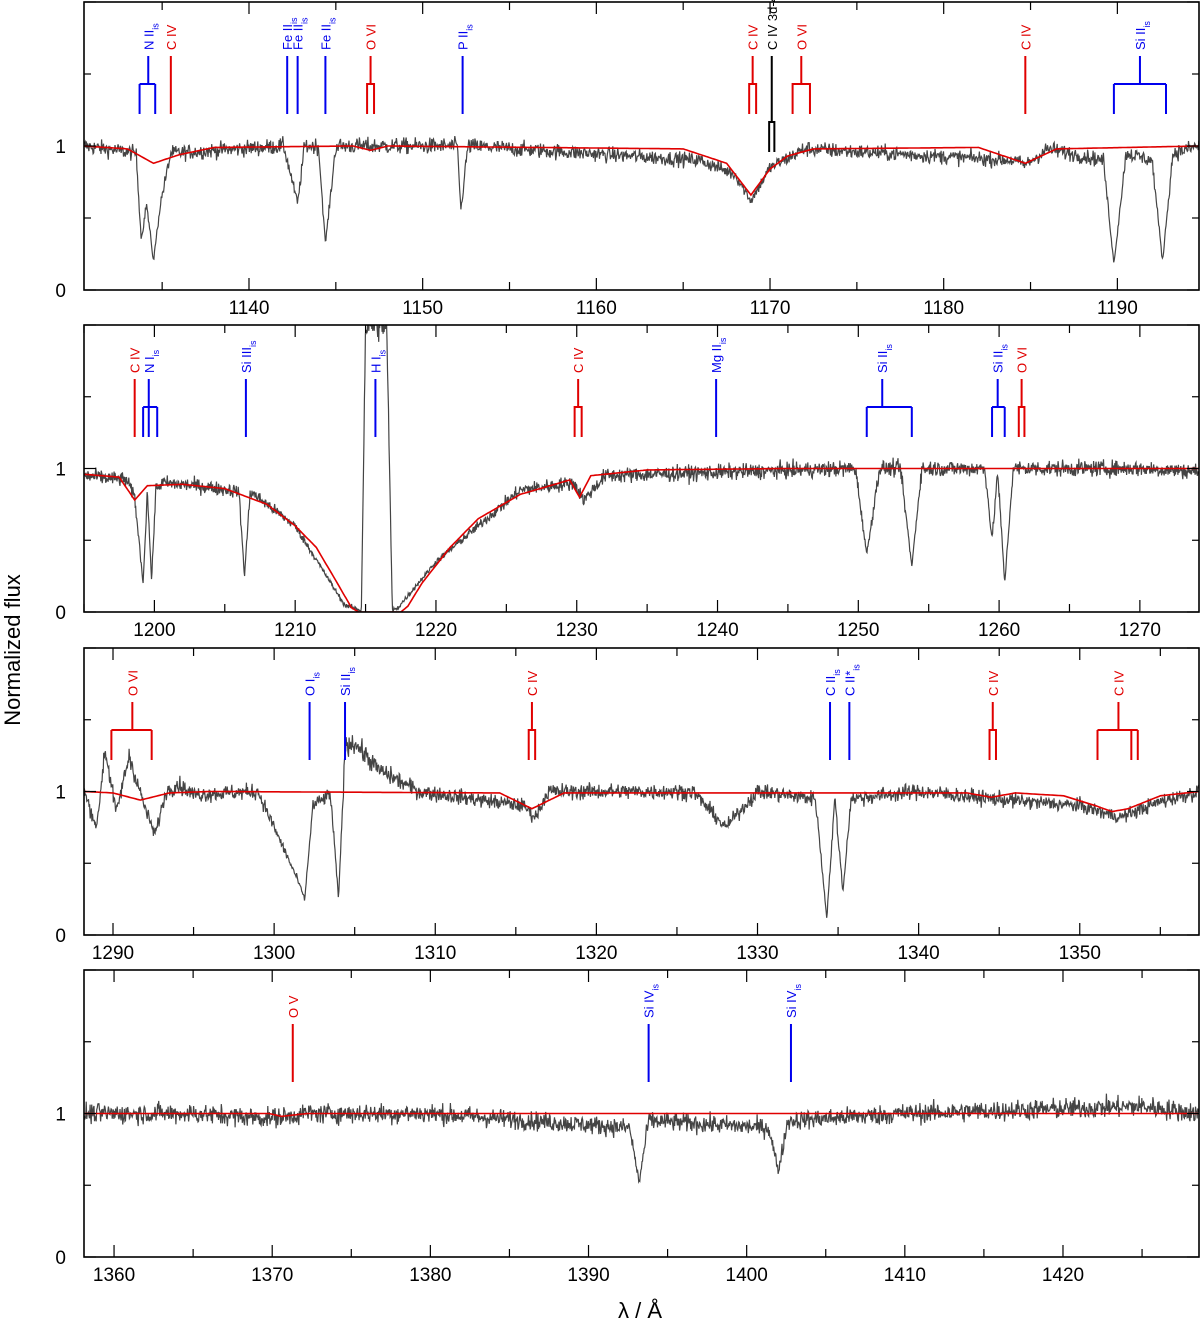  Describe the element at coordinates (577, 630) in the screenshot. I see `x-tick-label: 1230` at that location.